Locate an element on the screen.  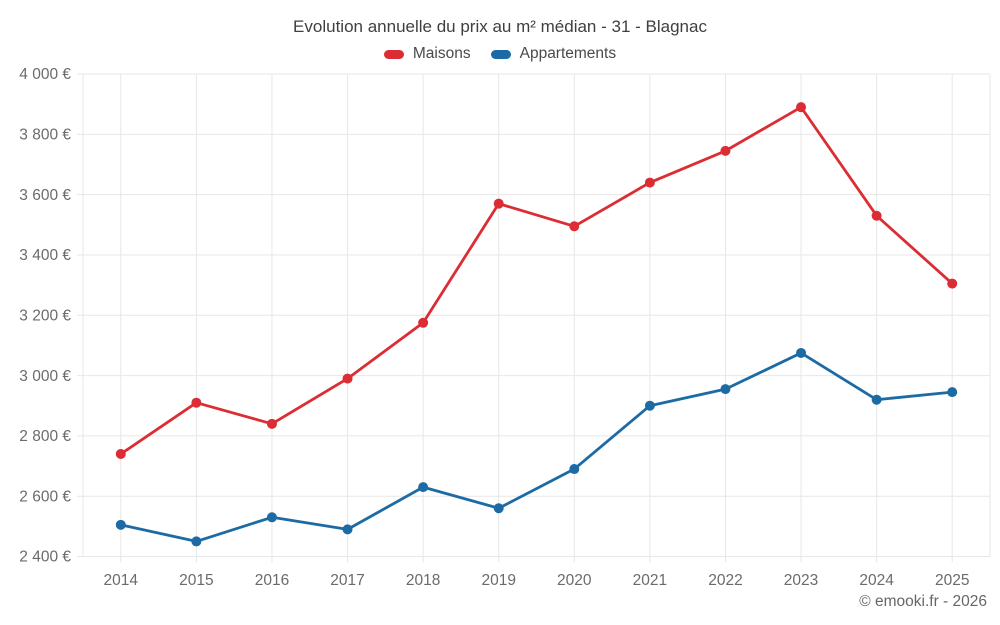
legend-item-appartements: Appartements is located at coordinates (553, 54).